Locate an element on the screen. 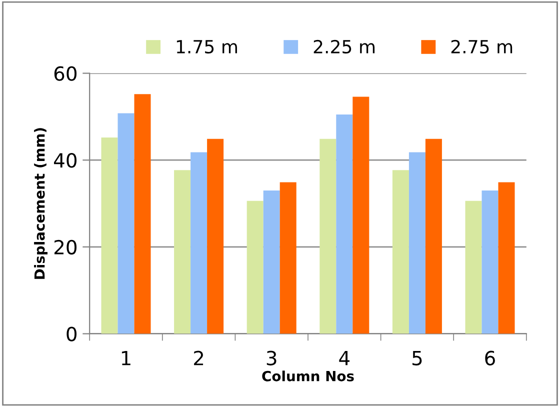  x-tick-label: 1 is located at coordinates (126, 358).